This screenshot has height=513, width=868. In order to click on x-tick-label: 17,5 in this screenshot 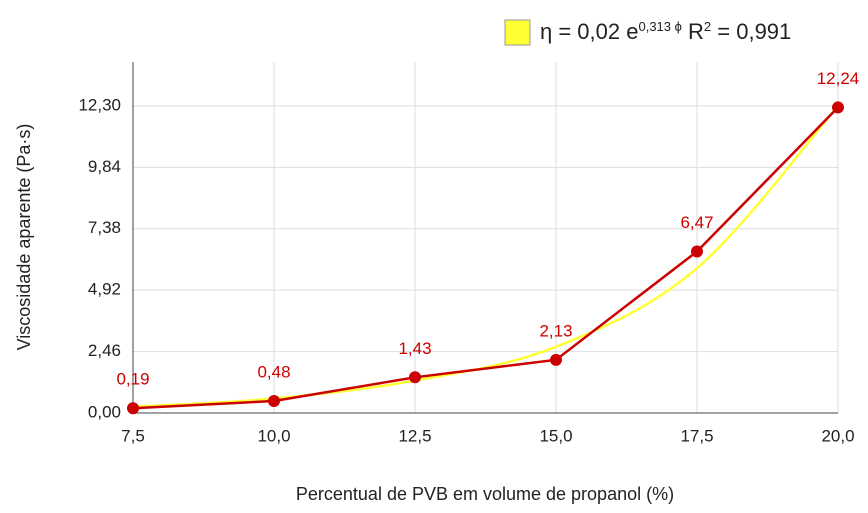, I will do `click(696, 435)`.